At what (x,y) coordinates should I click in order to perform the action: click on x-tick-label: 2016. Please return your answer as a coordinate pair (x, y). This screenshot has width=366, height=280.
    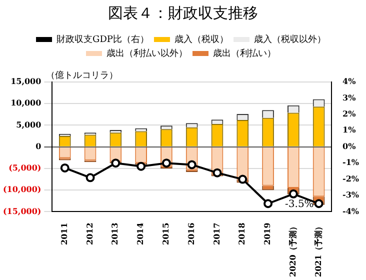
    Looking at the image, I should click on (191, 233).